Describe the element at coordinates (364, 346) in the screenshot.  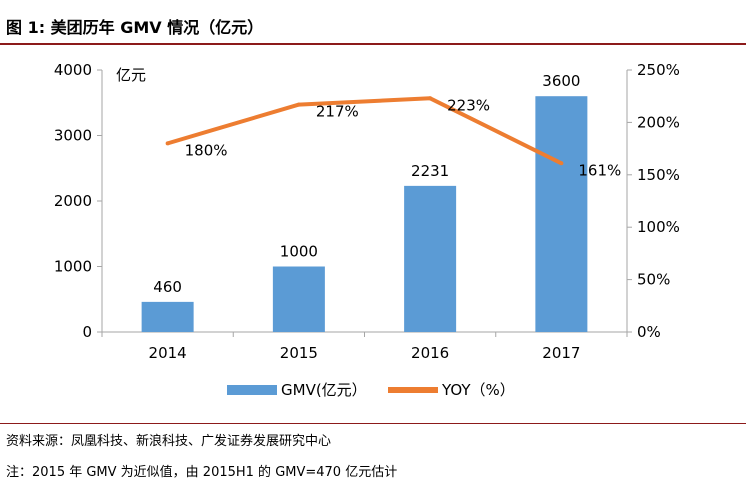
I see `x-axis: 2014 2015 2016 2017` at that location.